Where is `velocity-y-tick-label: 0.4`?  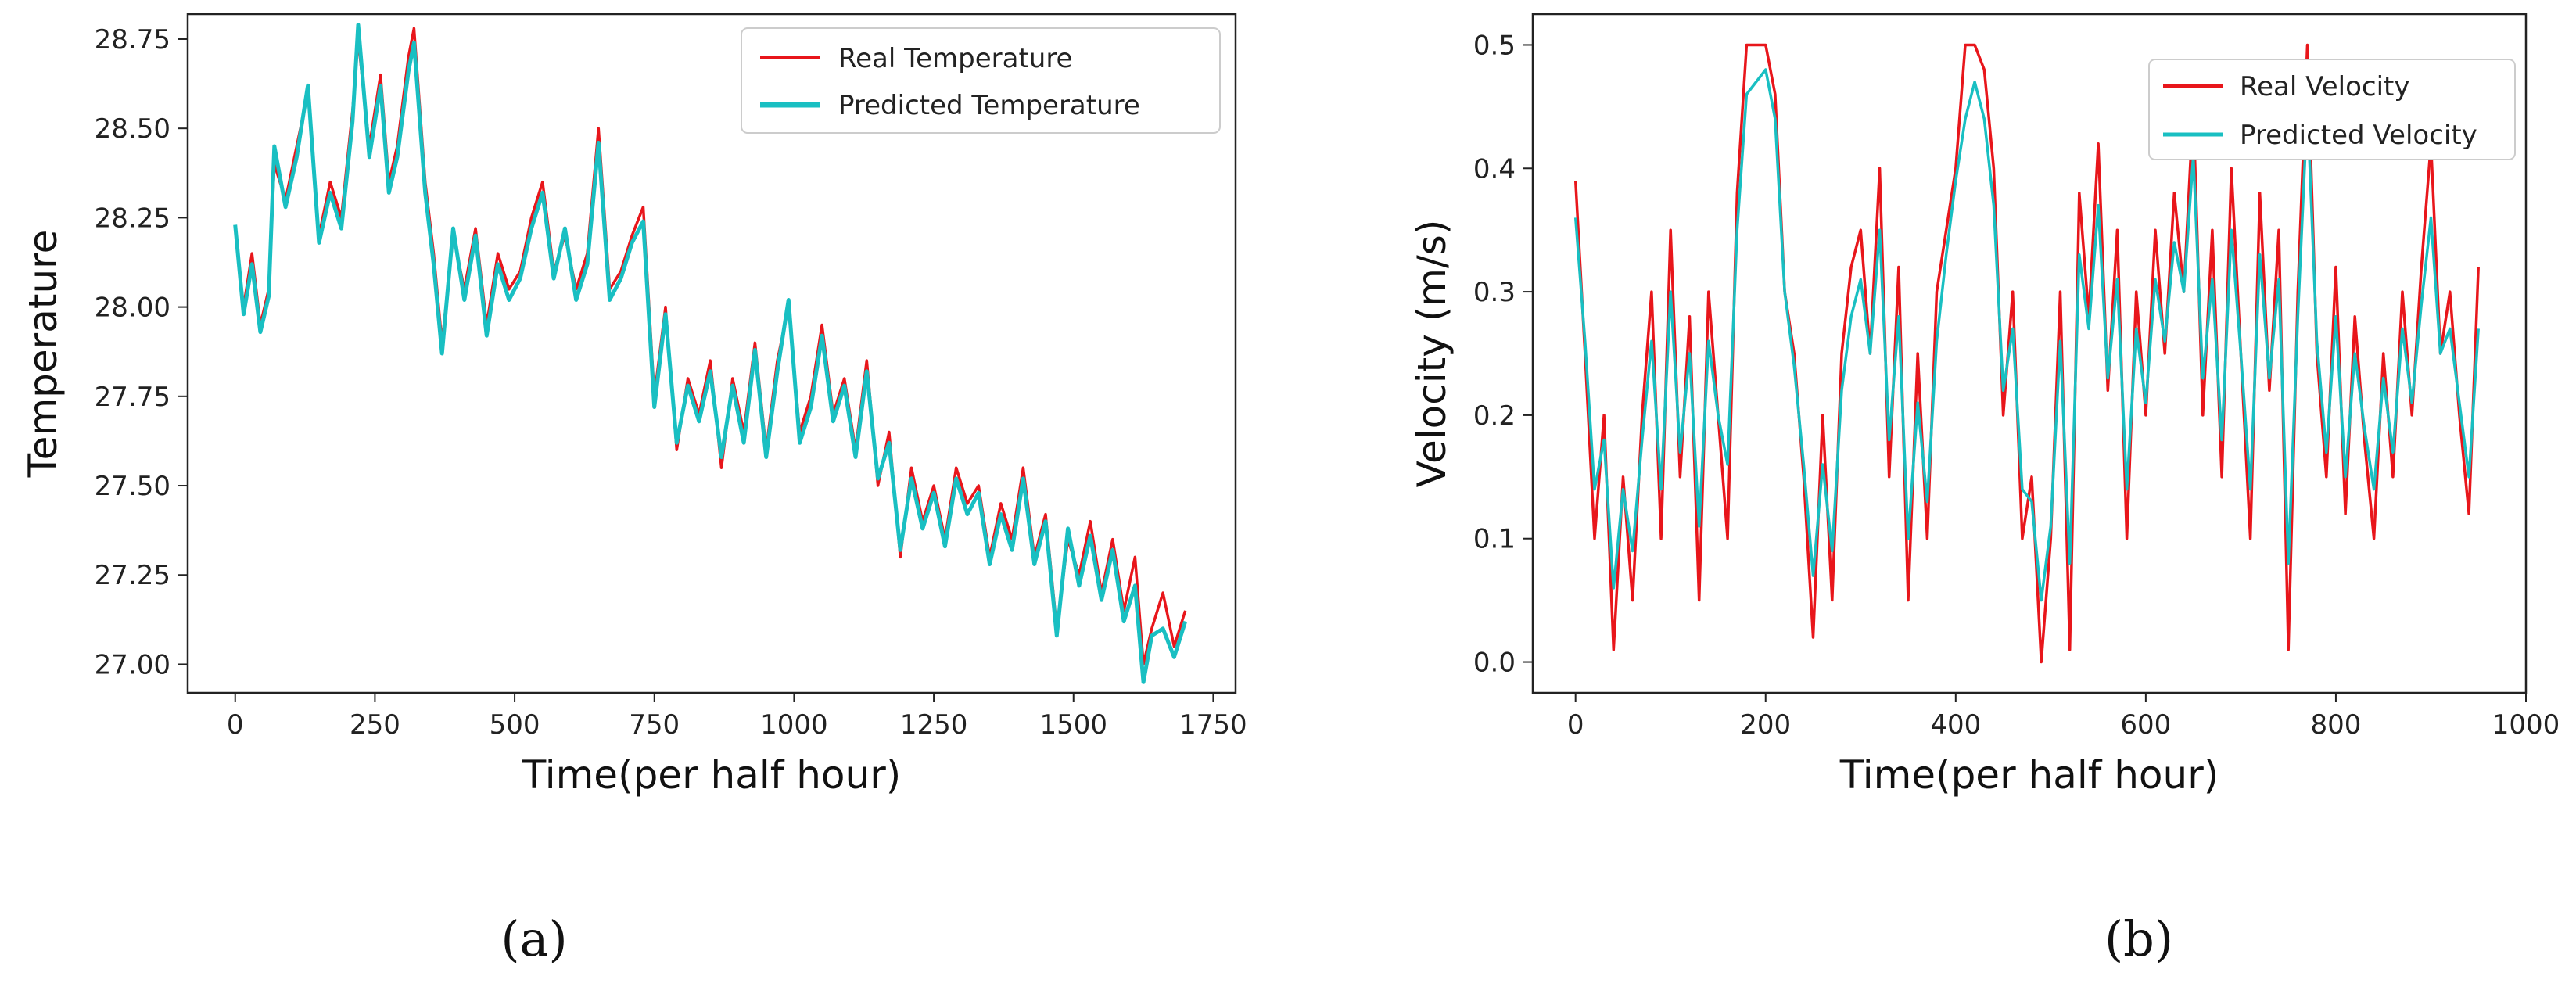
velocity-y-tick-label: 0.4 is located at coordinates (1494, 169).